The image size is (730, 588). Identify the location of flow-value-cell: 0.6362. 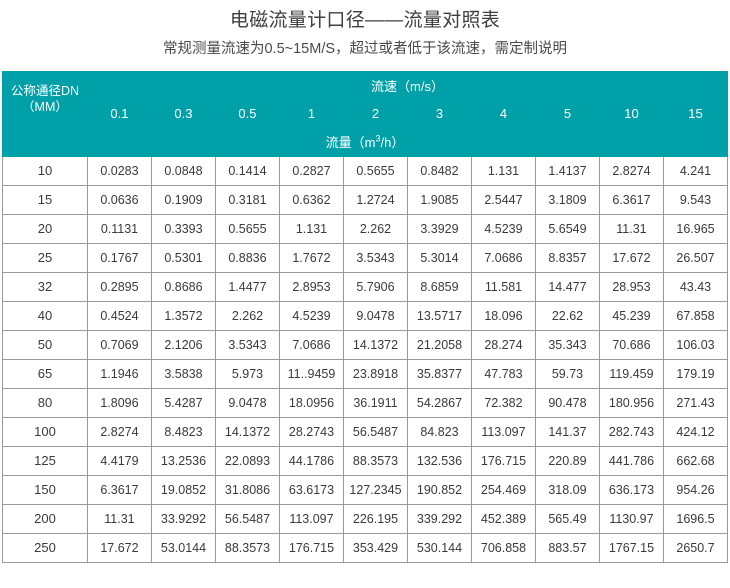
(311, 199).